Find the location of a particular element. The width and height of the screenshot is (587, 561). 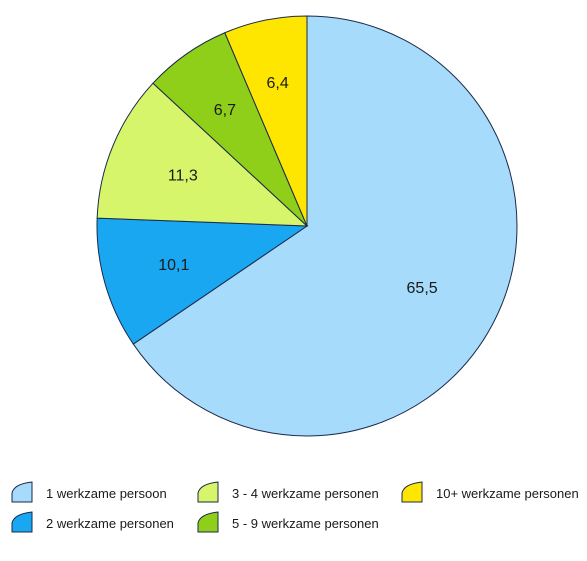

data-label-2-werkzame-personen: 10,1 is located at coordinates (173, 265).